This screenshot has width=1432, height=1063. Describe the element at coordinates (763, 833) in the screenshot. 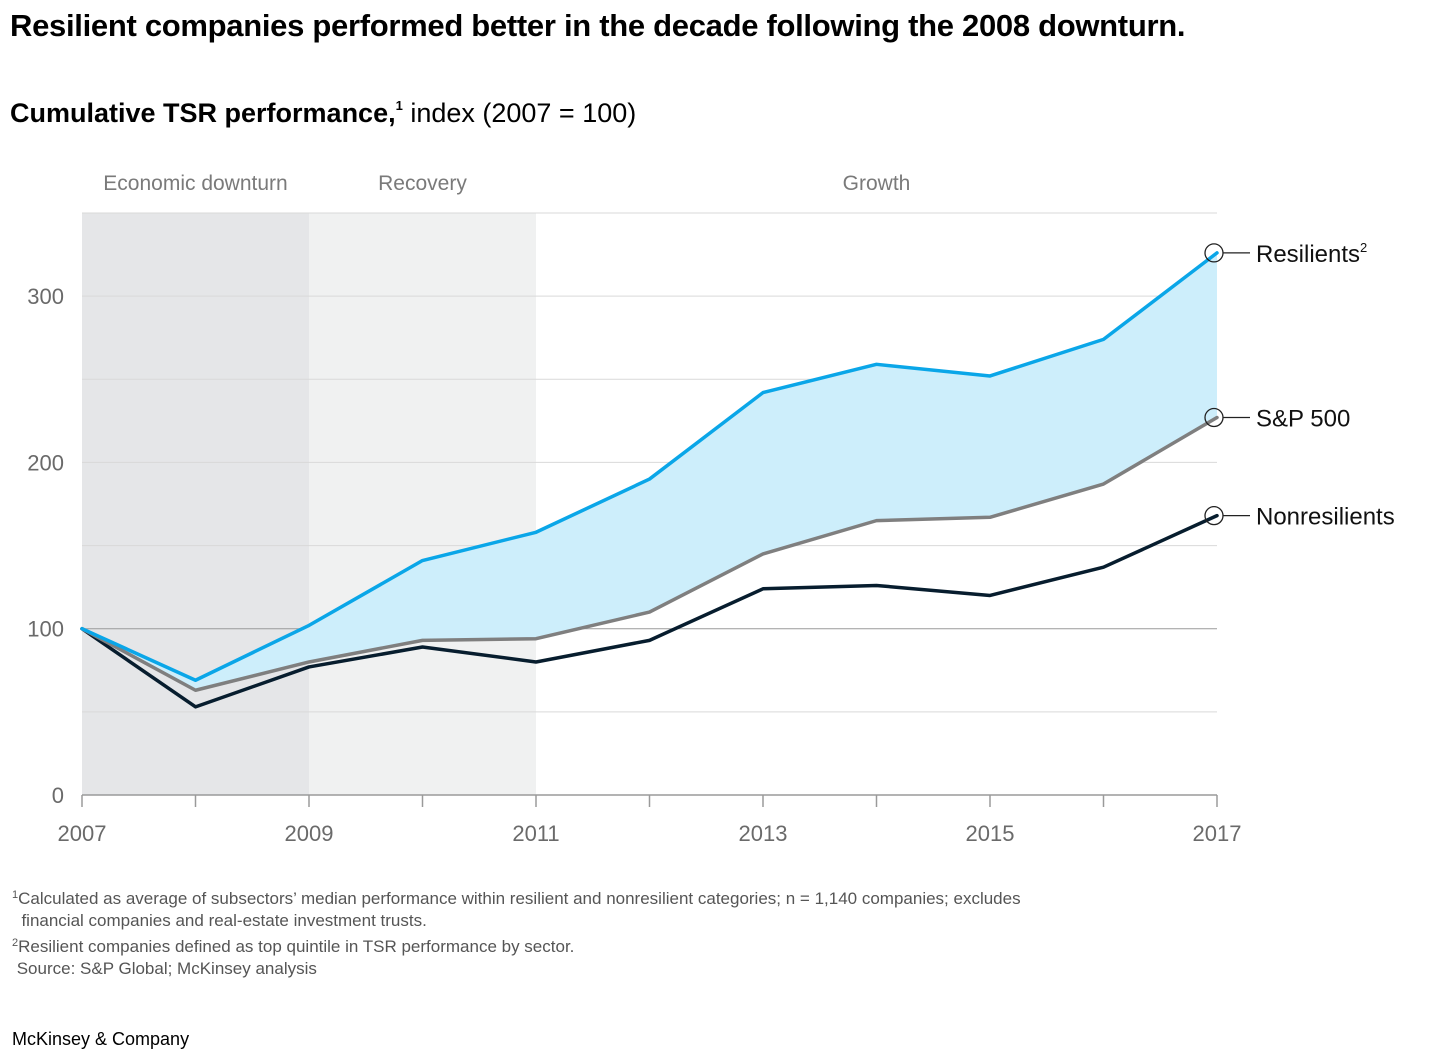

I see `x-tick-label-2013: 2013` at that location.